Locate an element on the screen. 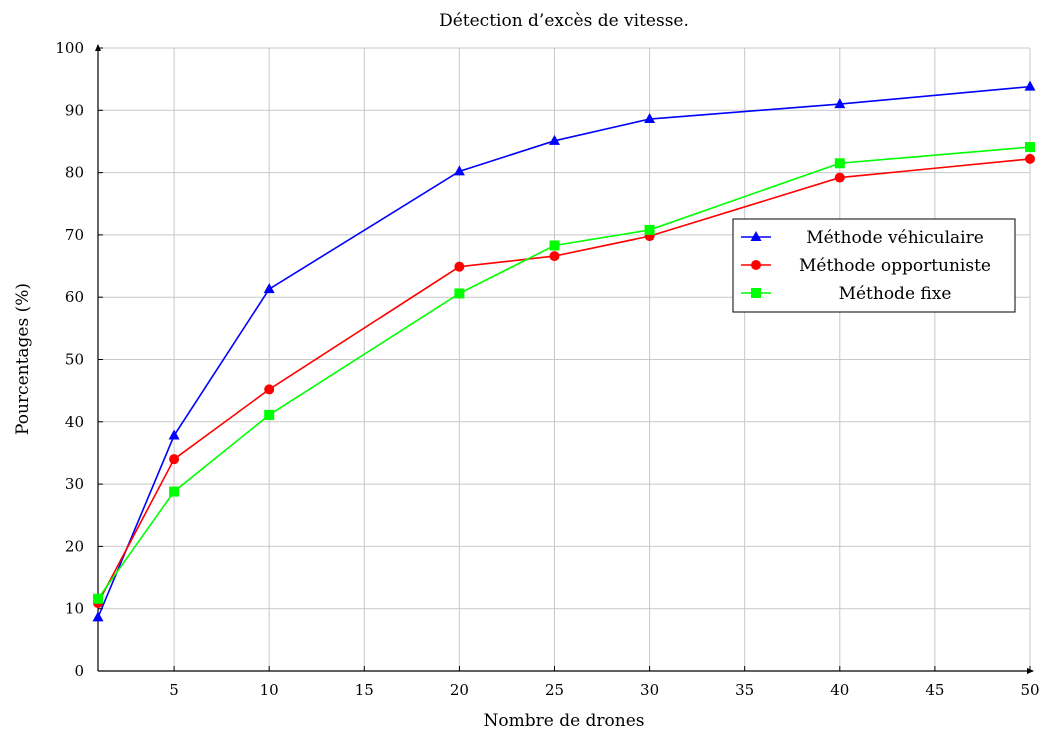 The image size is (1043, 734). y-tick-label: 80 is located at coordinates (74, 173).